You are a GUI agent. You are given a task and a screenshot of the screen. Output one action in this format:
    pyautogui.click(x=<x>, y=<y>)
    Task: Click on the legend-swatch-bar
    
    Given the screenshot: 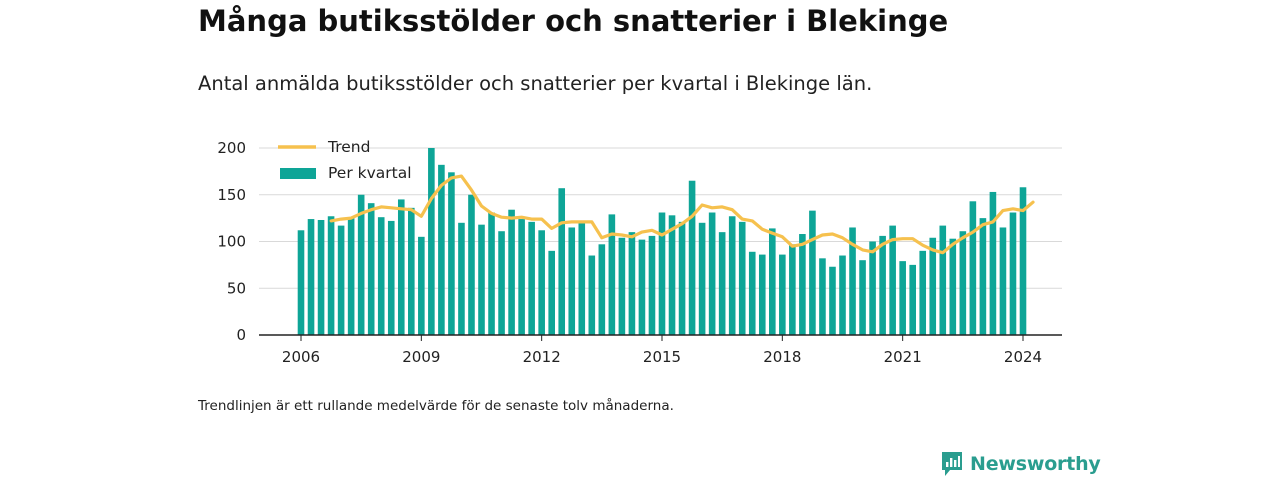 What is the action you would take?
    pyautogui.click(x=298, y=173)
    